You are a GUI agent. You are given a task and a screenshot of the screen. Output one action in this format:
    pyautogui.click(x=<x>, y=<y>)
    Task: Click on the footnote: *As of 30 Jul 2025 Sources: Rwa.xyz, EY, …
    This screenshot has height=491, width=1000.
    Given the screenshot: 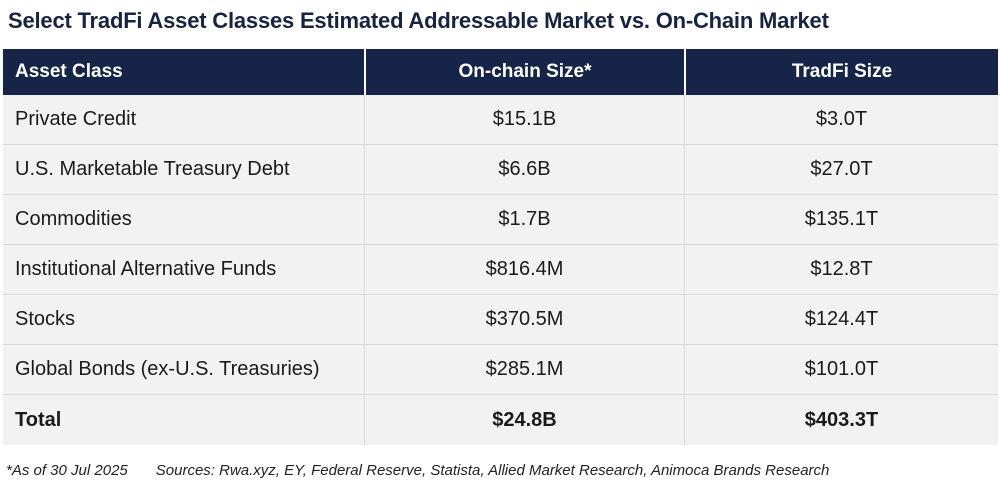 What is the action you would take?
    pyautogui.click(x=417, y=470)
    